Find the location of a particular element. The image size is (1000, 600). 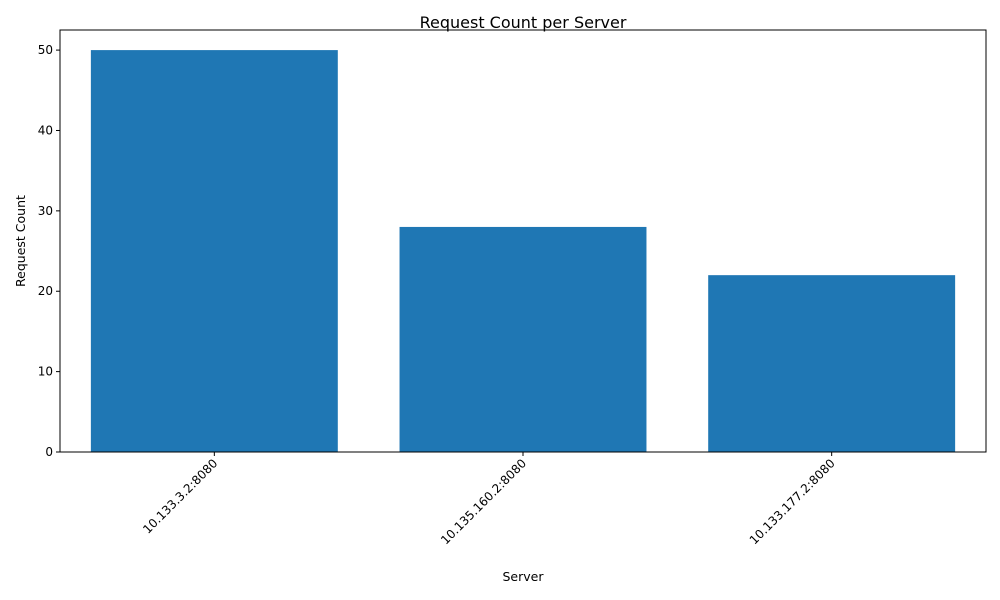

chart-title: Request Count per Server is located at coordinates (523, 22).